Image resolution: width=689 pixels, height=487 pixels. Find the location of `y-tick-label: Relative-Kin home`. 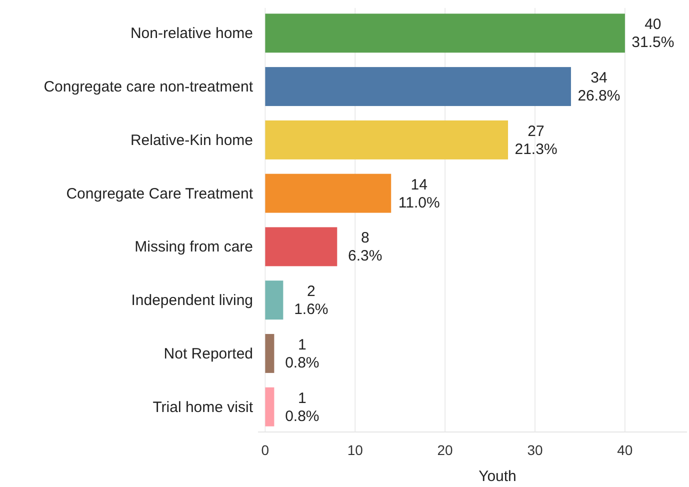

y-tick-label: Relative-Kin home is located at coordinates (191, 140).